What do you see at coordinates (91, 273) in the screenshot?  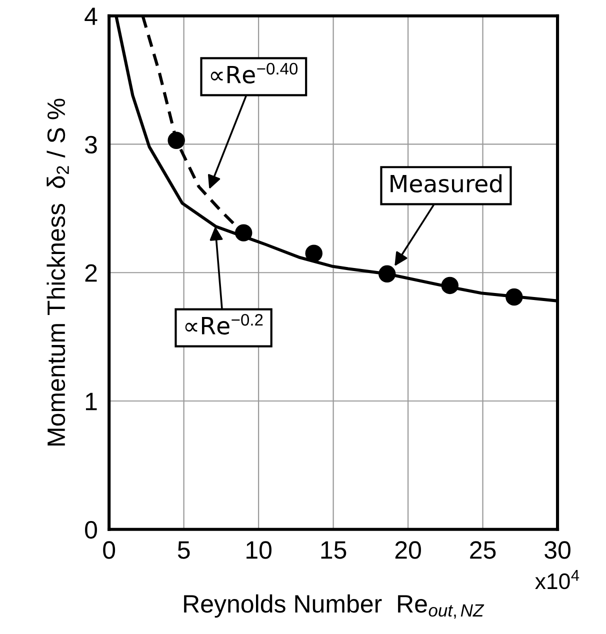 I see `y-tick-label: 2` at bounding box center [91, 273].